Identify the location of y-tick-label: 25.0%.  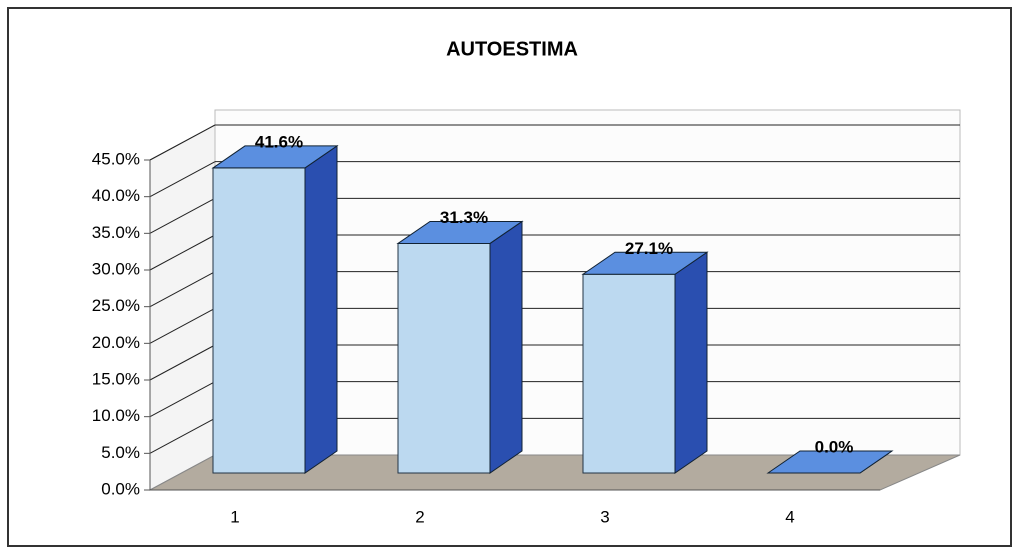
(116, 305).